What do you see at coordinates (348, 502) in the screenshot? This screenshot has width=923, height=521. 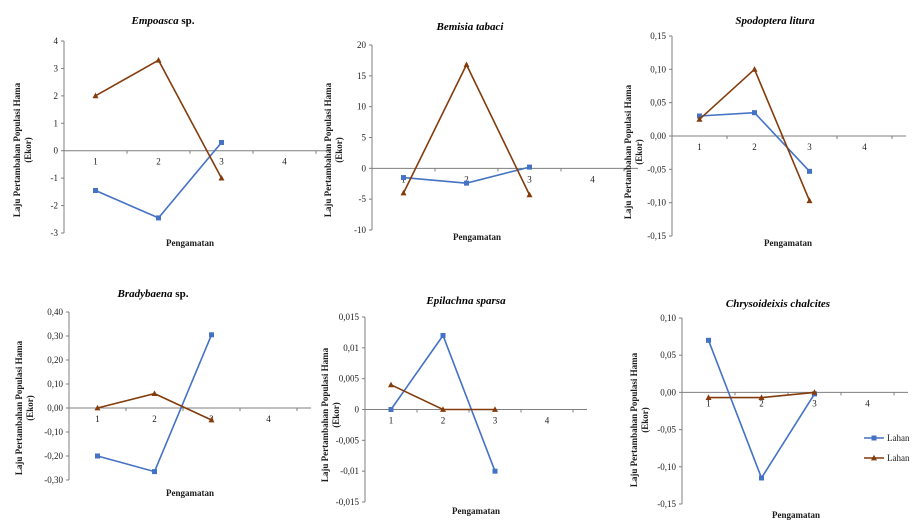 I see `y-tick-label: -0,015` at bounding box center [348, 502].